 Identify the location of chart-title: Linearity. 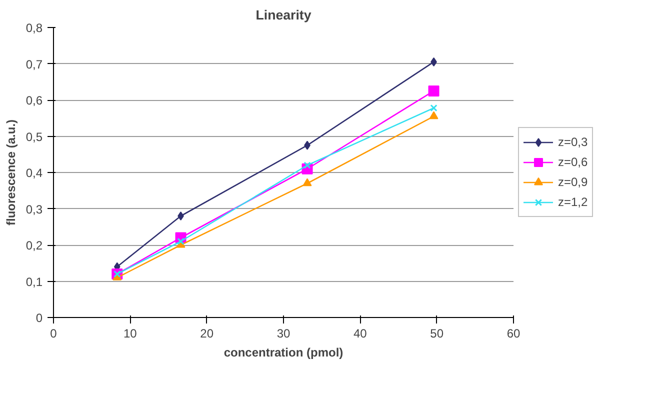
(284, 15).